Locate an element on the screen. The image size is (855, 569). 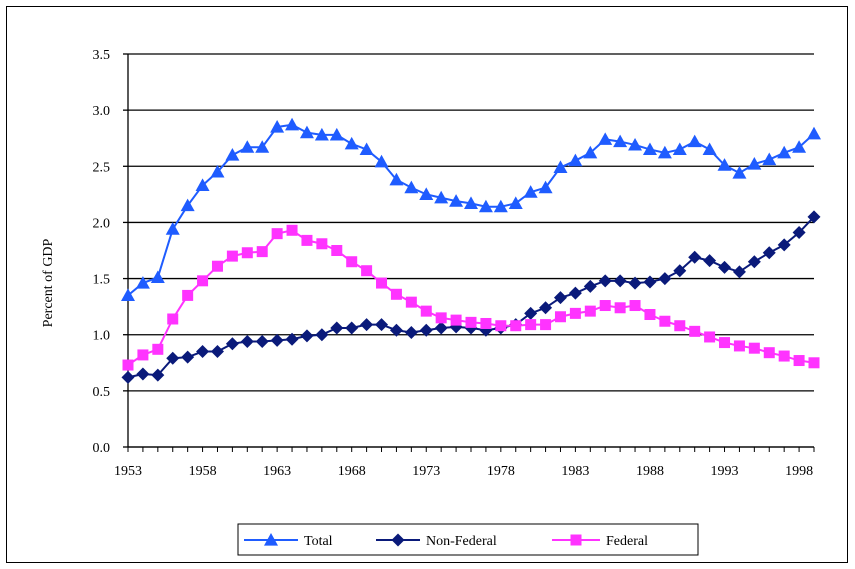
x-tick-labels: 1953 1958 1963 1968 1973 1978 1983 1988 1993 1998 is located at coordinates (463, 471).